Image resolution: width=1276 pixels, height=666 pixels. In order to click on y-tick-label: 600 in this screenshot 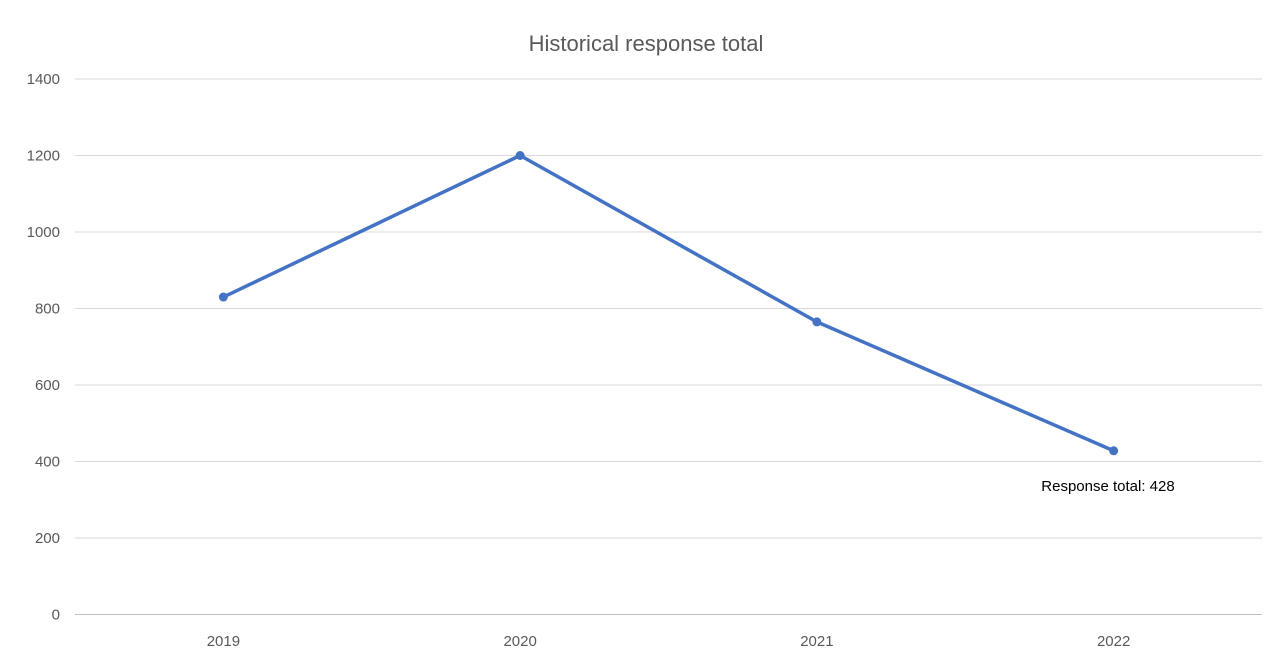, I will do `click(47, 385)`.